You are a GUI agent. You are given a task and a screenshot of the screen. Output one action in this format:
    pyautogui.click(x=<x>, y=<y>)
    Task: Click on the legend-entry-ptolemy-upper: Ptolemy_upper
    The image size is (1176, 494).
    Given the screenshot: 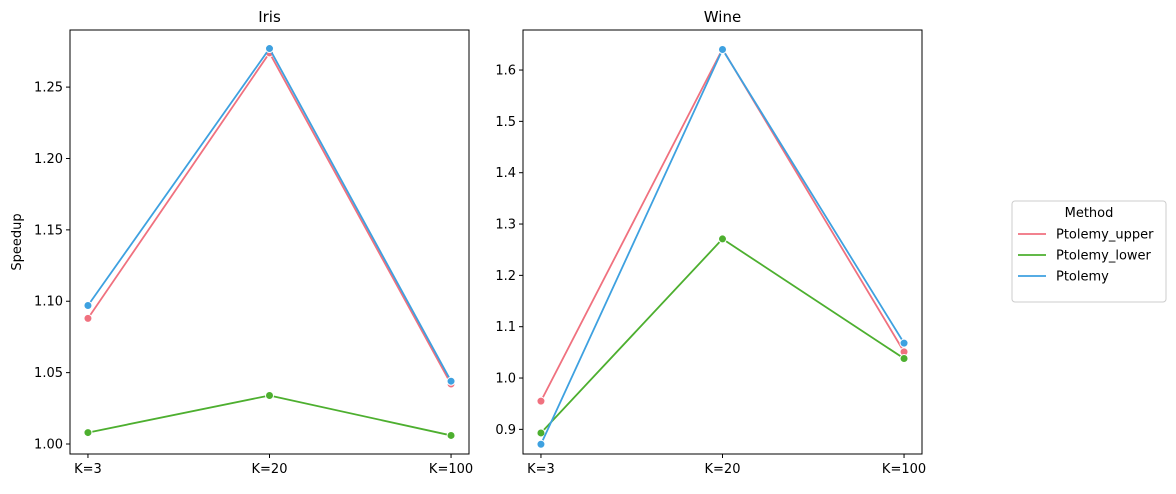 What is the action you would take?
    pyautogui.click(x=1086, y=235)
    